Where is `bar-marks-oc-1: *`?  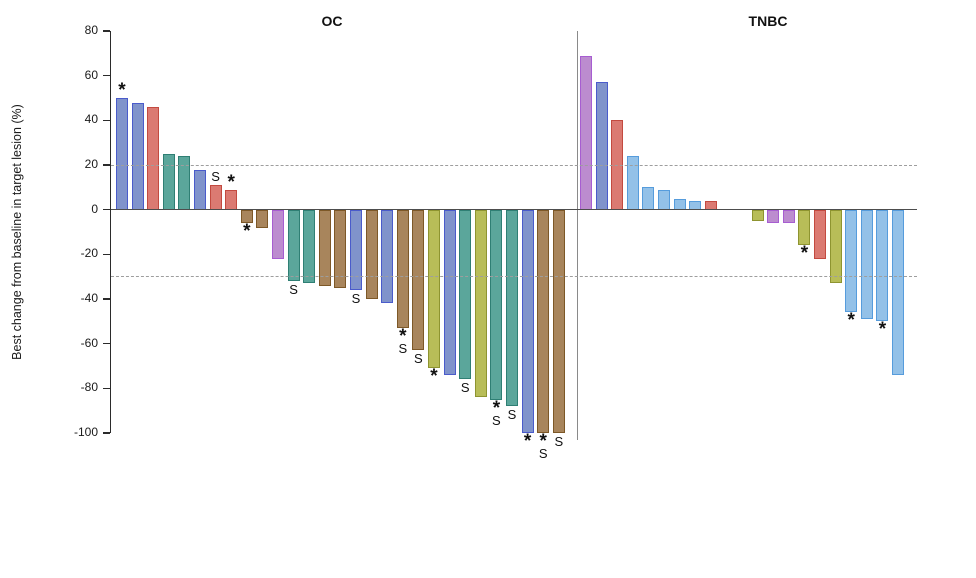 bar-marks-oc-1: * is located at coordinates (122, 90).